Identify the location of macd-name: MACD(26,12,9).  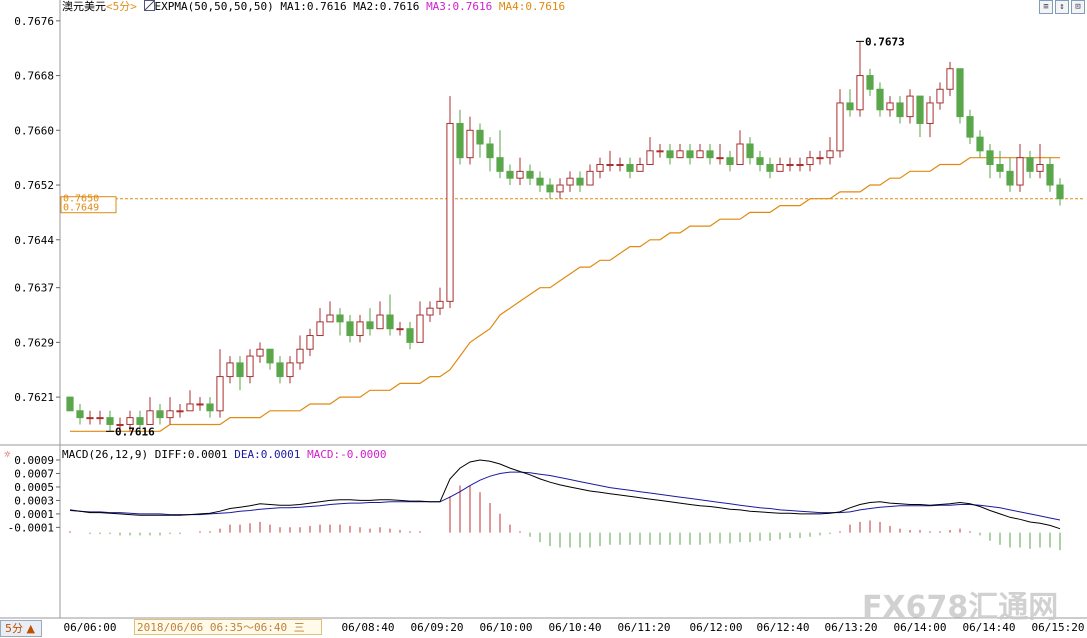
(105, 454).